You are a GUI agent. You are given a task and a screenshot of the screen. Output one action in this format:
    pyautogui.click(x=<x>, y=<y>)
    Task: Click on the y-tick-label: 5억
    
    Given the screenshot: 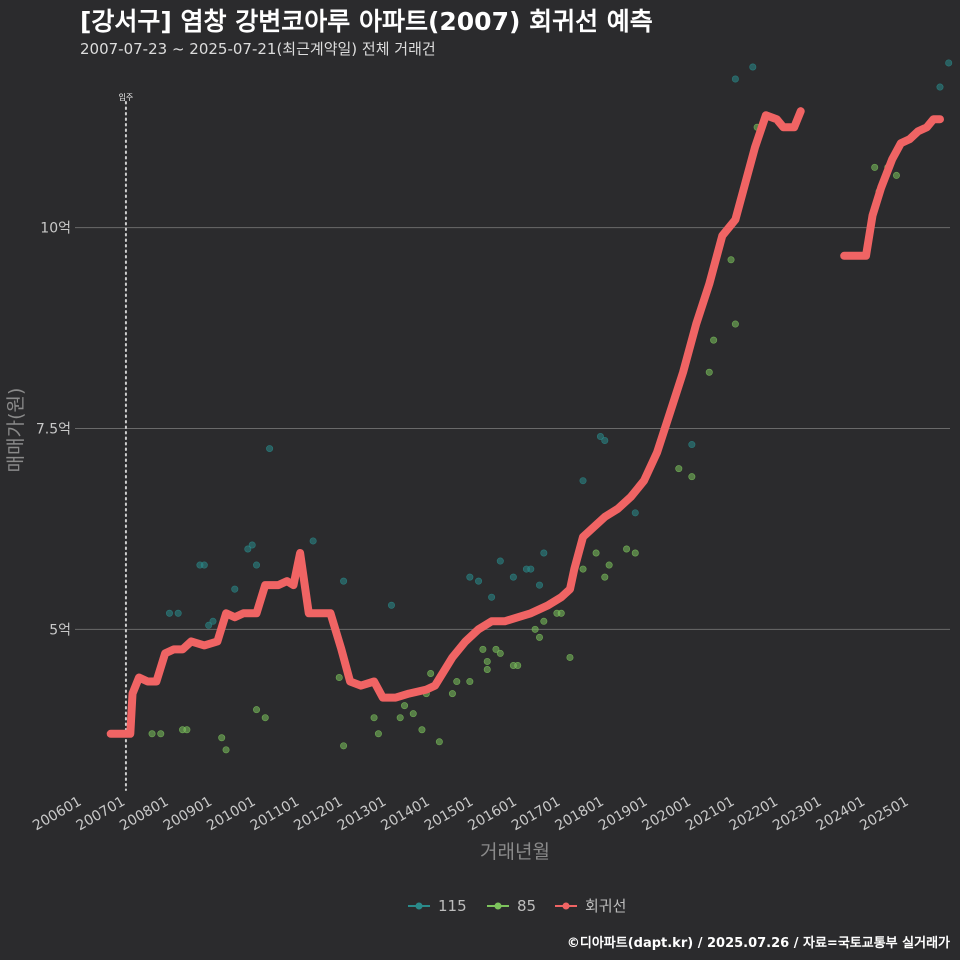 What is the action you would take?
    pyautogui.click(x=60, y=630)
    